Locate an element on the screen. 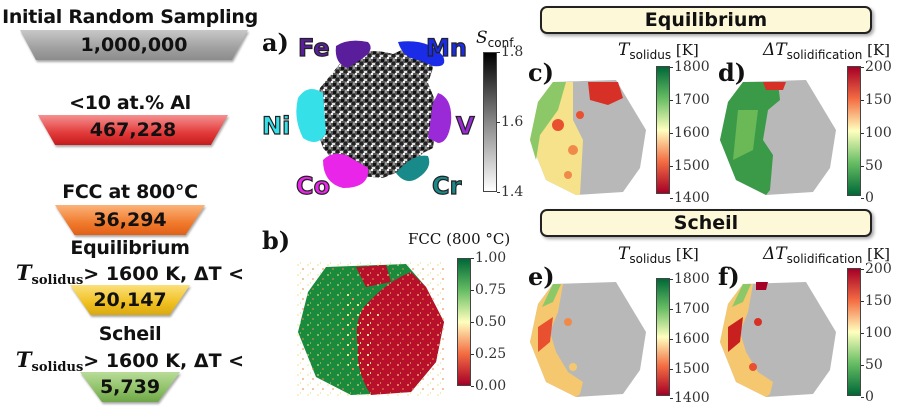 The height and width of the screenshot is (413, 911). colorbar-c is located at coordinates (663, 130).